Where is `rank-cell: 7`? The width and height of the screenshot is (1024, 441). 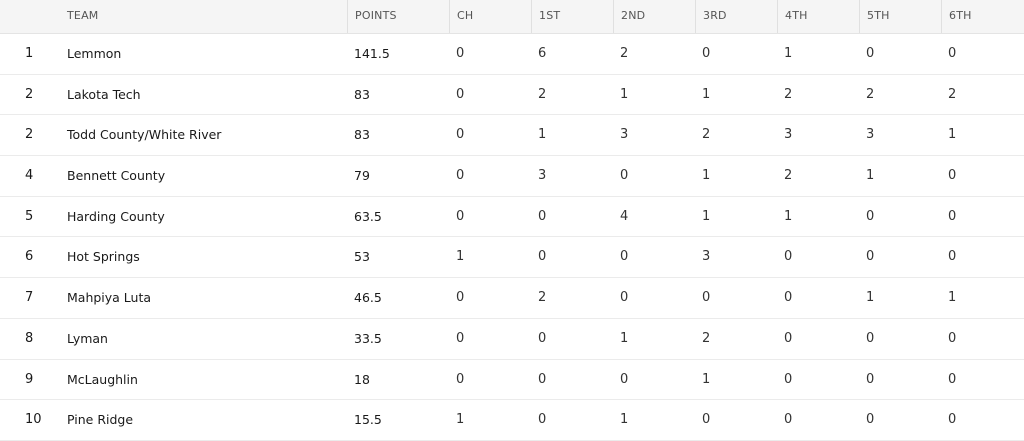 rank-cell: 7 is located at coordinates (29, 298).